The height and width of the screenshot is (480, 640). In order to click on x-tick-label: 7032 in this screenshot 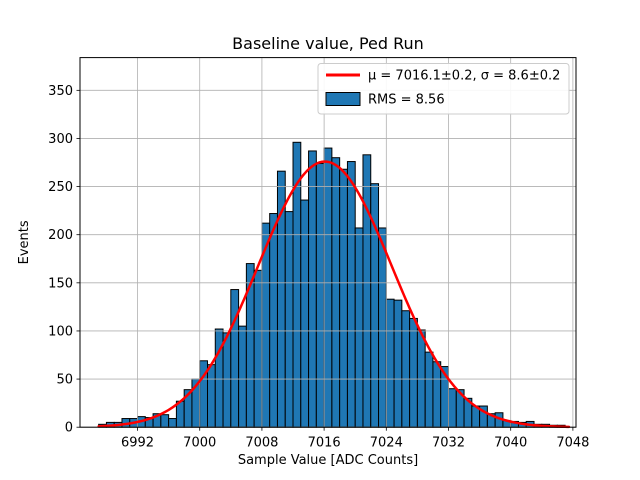, I will do `click(448, 443)`.